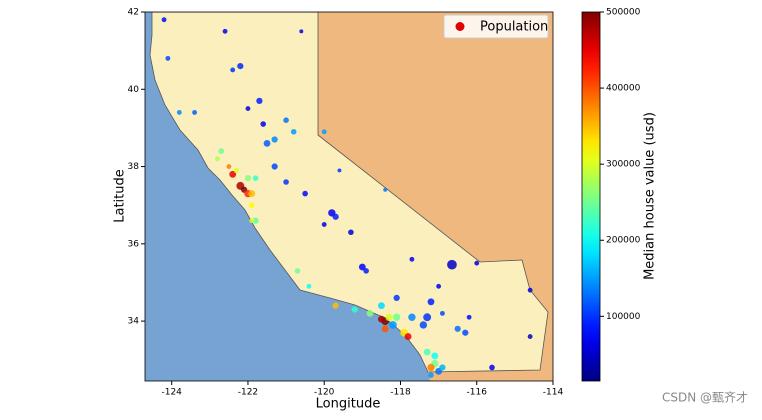 The width and height of the screenshot is (762, 420). I want to click on colorbar-tick-label: 100000, so click(623, 317).